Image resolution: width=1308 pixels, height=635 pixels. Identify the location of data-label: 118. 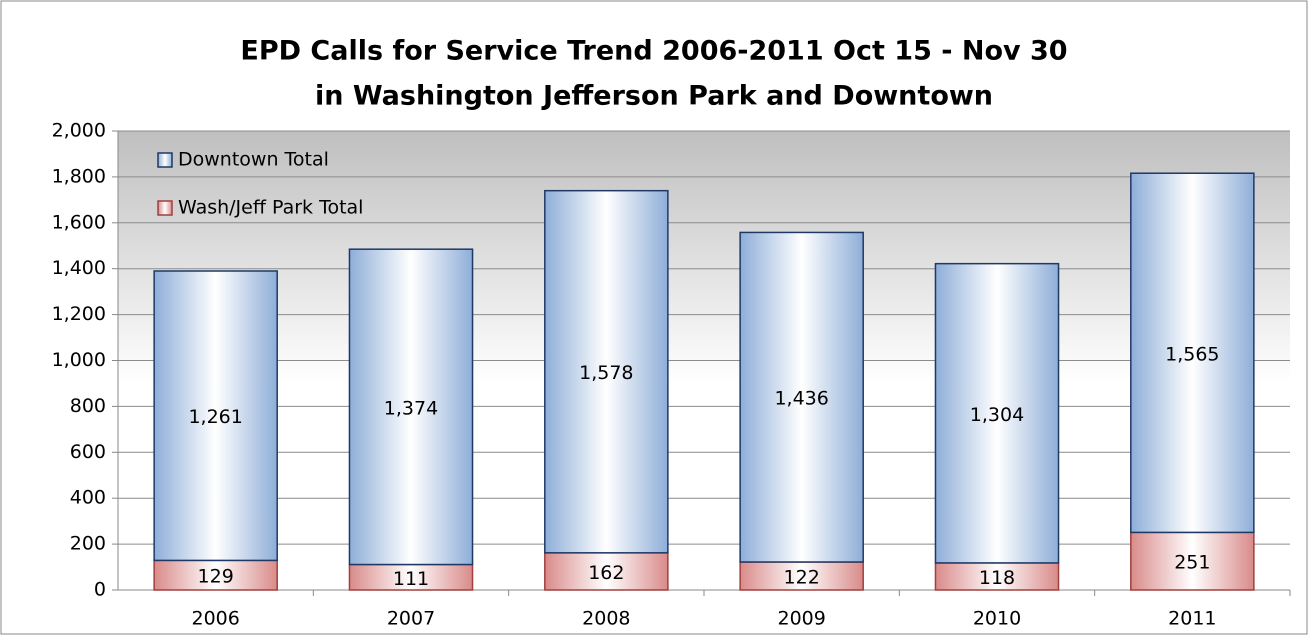
(997, 578).